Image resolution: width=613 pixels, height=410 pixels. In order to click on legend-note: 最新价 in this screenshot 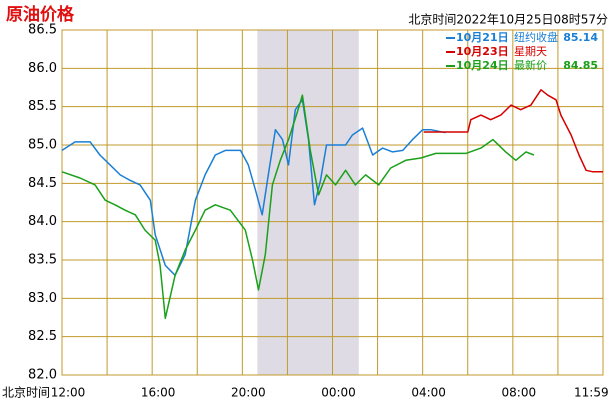, I will do `click(530, 65)`.